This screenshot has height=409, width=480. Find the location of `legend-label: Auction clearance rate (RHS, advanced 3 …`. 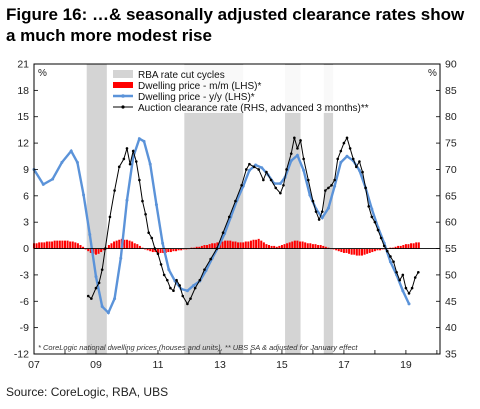

legend-label: Auction clearance rate (RHS, advanced 3 … is located at coordinates (253, 108).